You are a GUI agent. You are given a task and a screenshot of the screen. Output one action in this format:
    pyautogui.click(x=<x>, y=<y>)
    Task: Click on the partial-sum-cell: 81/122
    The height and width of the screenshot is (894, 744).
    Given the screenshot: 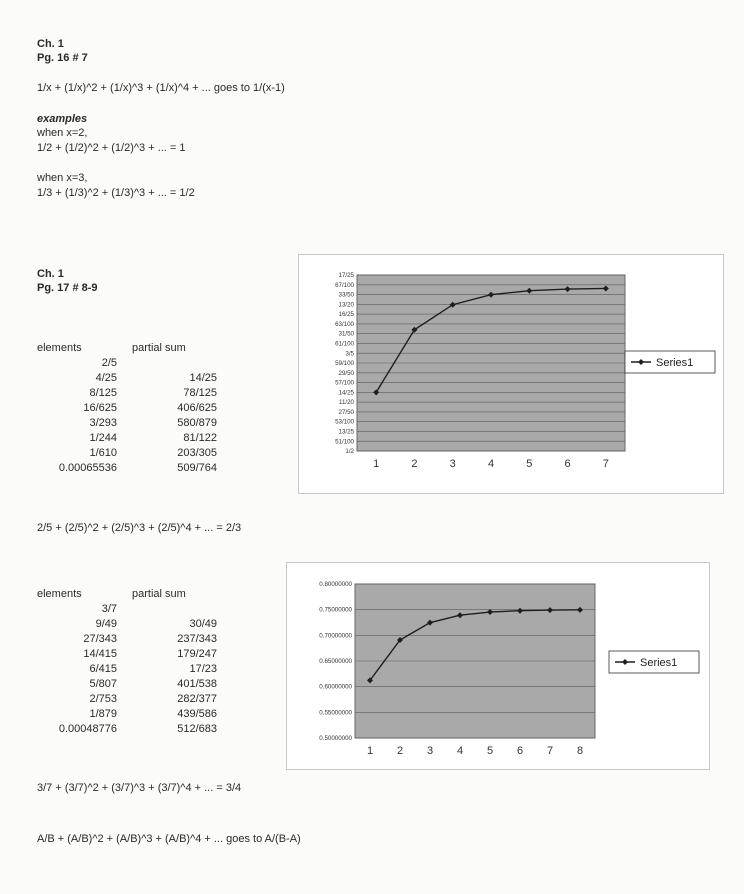 What is the action you would take?
    pyautogui.click(x=200, y=438)
    